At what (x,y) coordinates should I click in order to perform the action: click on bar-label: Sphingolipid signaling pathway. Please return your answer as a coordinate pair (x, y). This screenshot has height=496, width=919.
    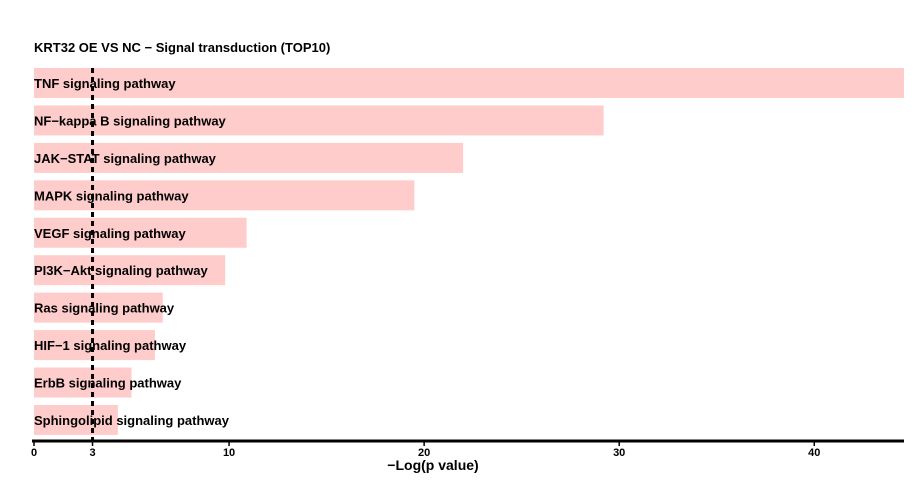
    Looking at the image, I should click on (132, 420).